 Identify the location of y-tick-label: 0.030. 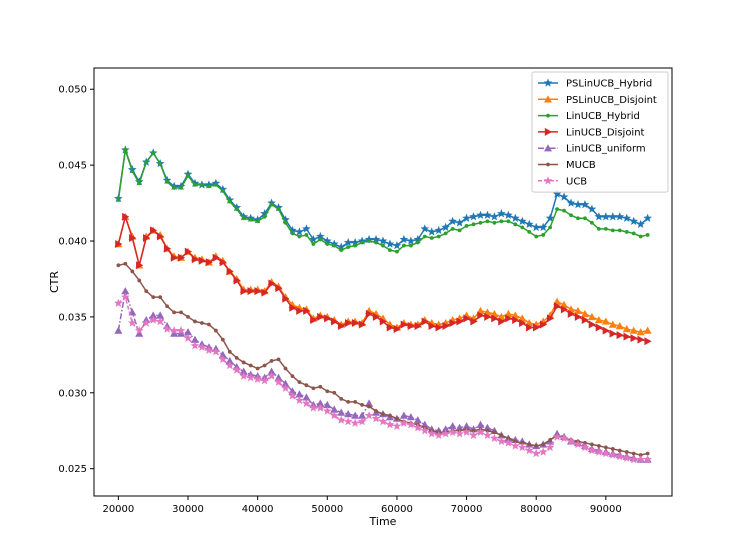
(72, 393).